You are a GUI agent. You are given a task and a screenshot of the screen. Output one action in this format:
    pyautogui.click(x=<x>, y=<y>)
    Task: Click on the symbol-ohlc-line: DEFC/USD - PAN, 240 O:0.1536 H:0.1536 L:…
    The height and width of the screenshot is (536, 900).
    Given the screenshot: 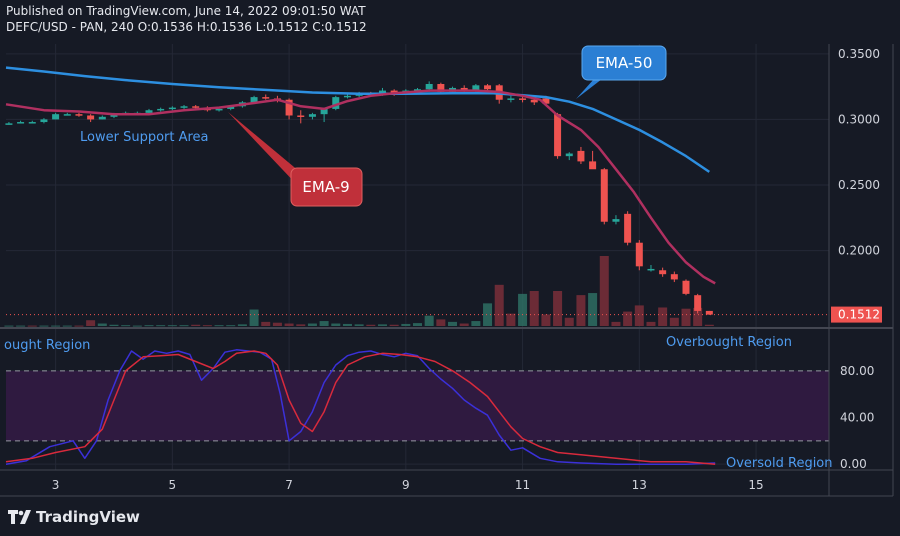 What is the action you would take?
    pyautogui.click(x=186, y=27)
    